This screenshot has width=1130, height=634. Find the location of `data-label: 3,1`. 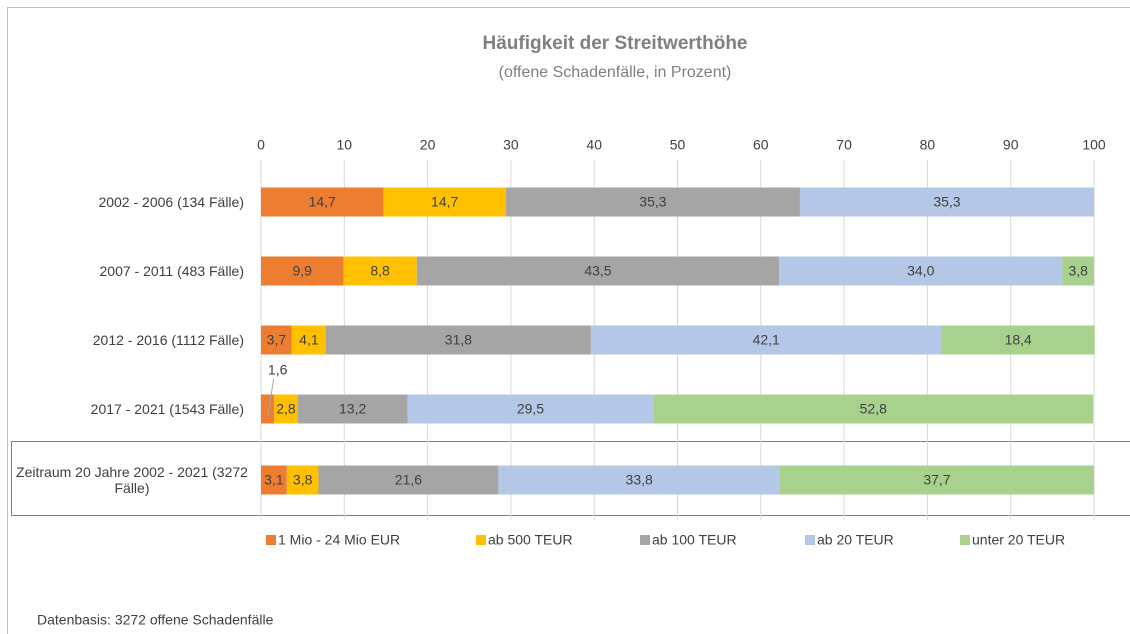

data-label: 3,1 is located at coordinates (274, 480).